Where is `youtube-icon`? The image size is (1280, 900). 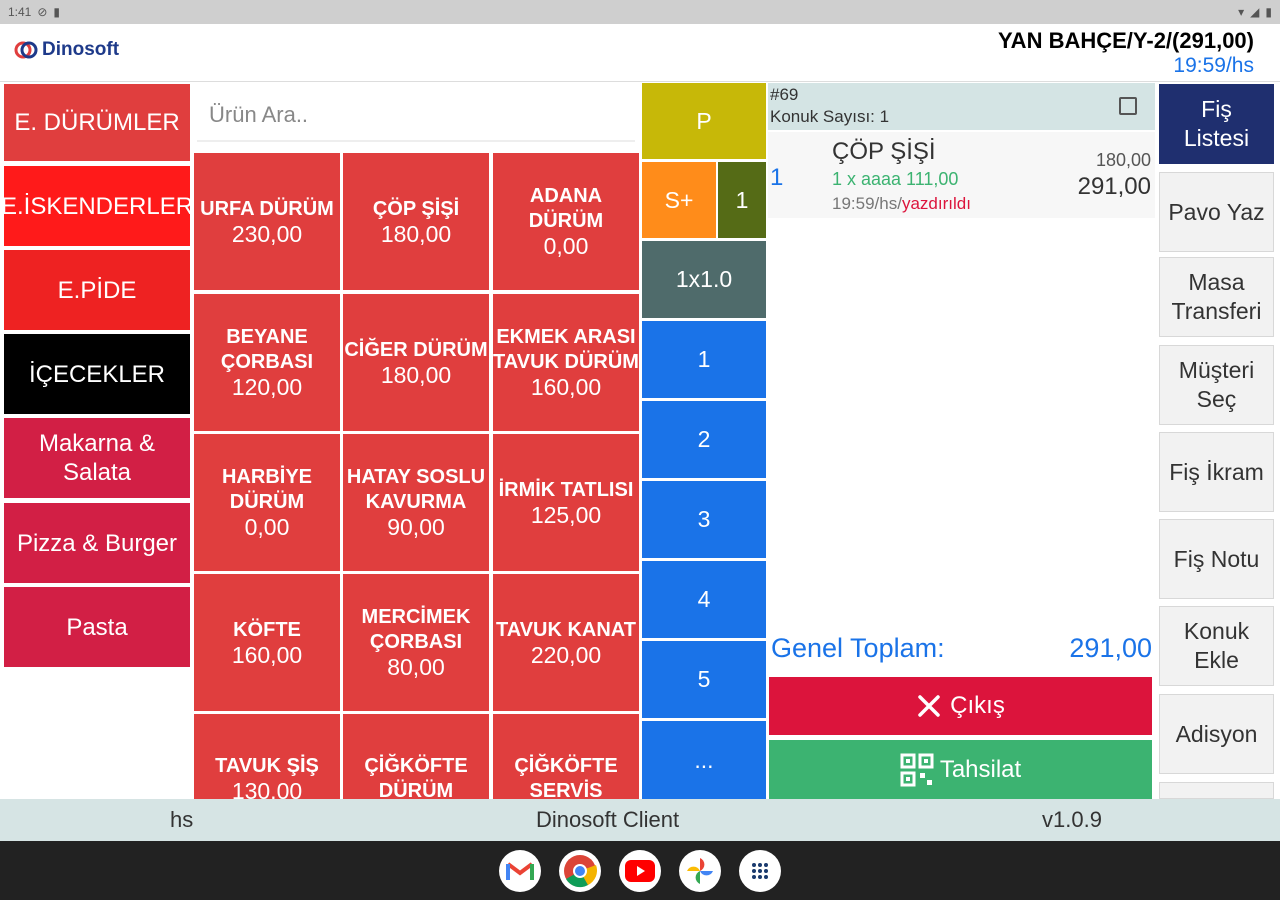 youtube-icon is located at coordinates (640, 870).